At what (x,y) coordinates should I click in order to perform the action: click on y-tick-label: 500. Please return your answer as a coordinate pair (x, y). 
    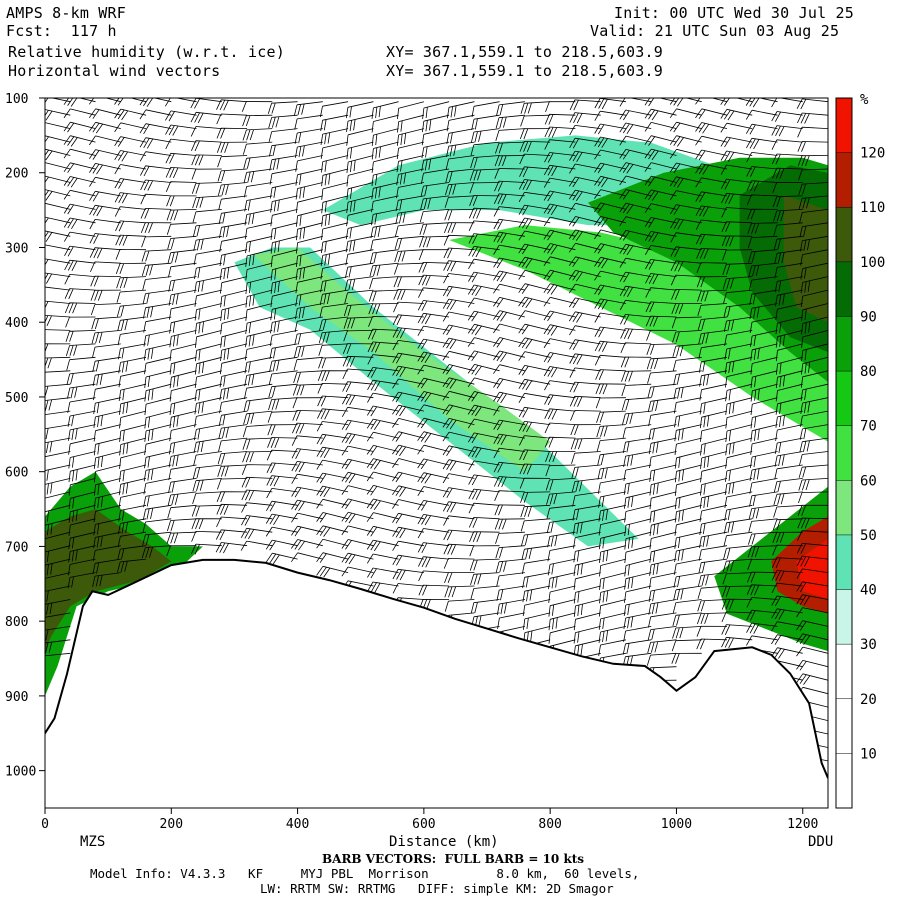
    Looking at the image, I should click on (16, 398).